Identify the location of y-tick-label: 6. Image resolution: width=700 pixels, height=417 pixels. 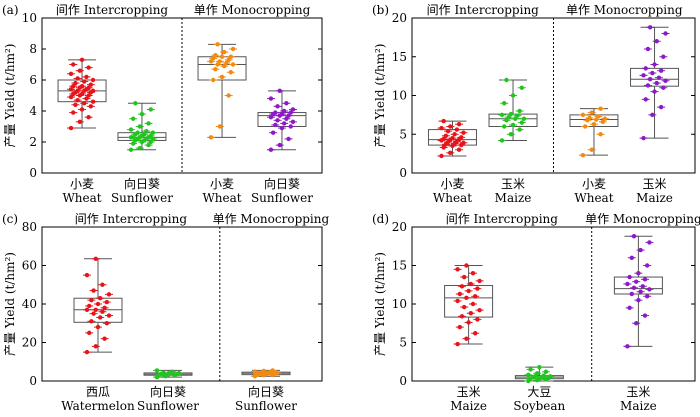
(33, 80).